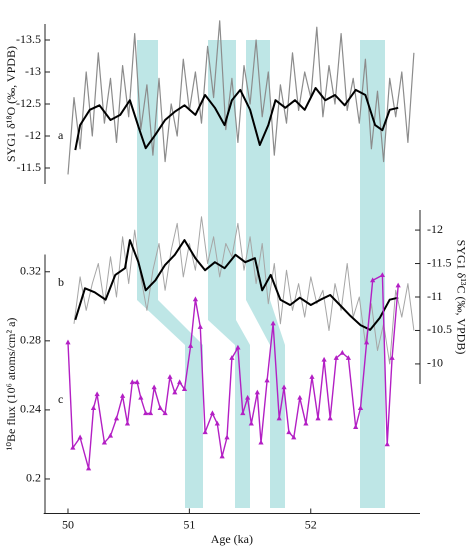  Describe the element at coordinates (439, 329) in the screenshot. I see `y-tick-label: -10.5` at that location.